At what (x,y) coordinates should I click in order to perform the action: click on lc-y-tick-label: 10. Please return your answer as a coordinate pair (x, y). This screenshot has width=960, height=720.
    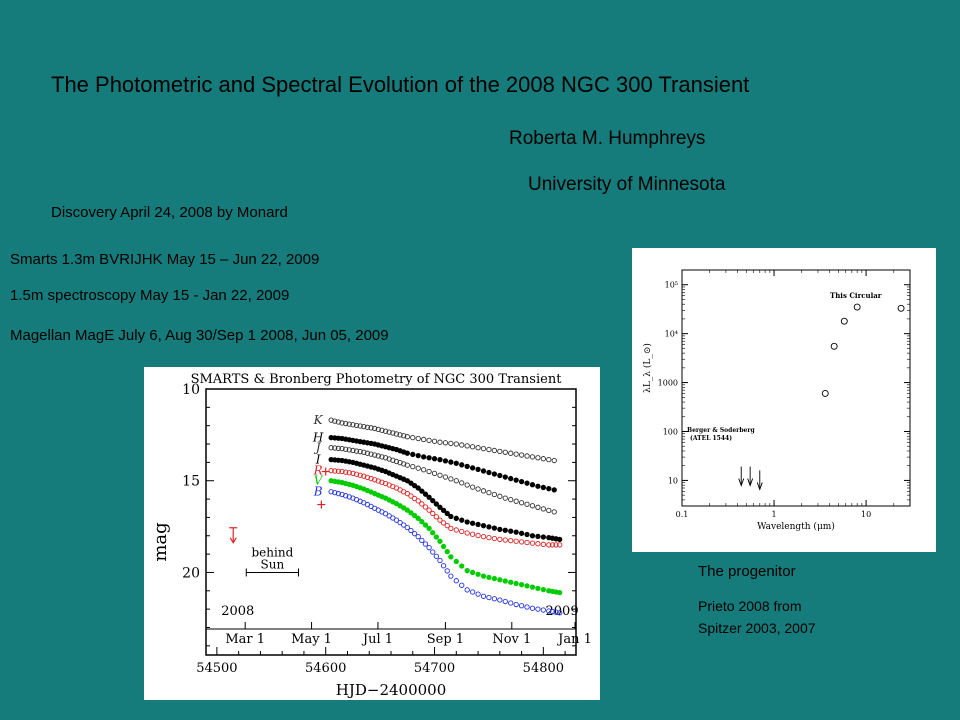
    Looking at the image, I should click on (191, 390).